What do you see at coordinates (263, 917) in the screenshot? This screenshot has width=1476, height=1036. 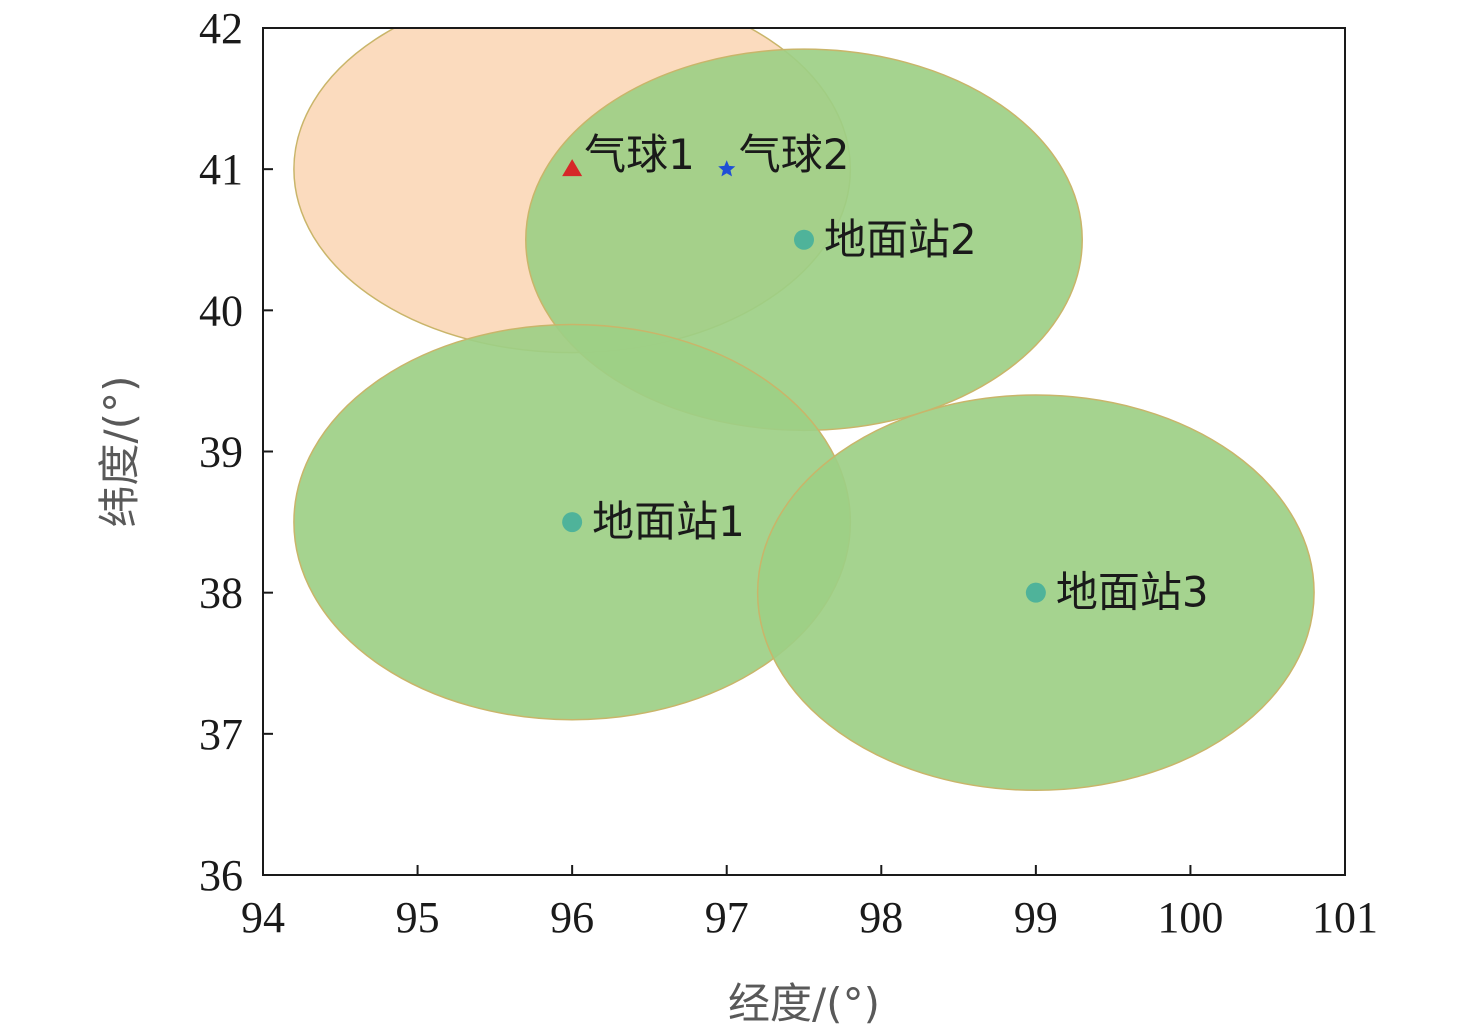 I see `x-tick-label: 94` at bounding box center [263, 917].